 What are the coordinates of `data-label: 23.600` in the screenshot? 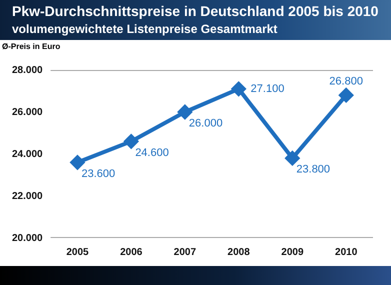 It's located at (98, 174).